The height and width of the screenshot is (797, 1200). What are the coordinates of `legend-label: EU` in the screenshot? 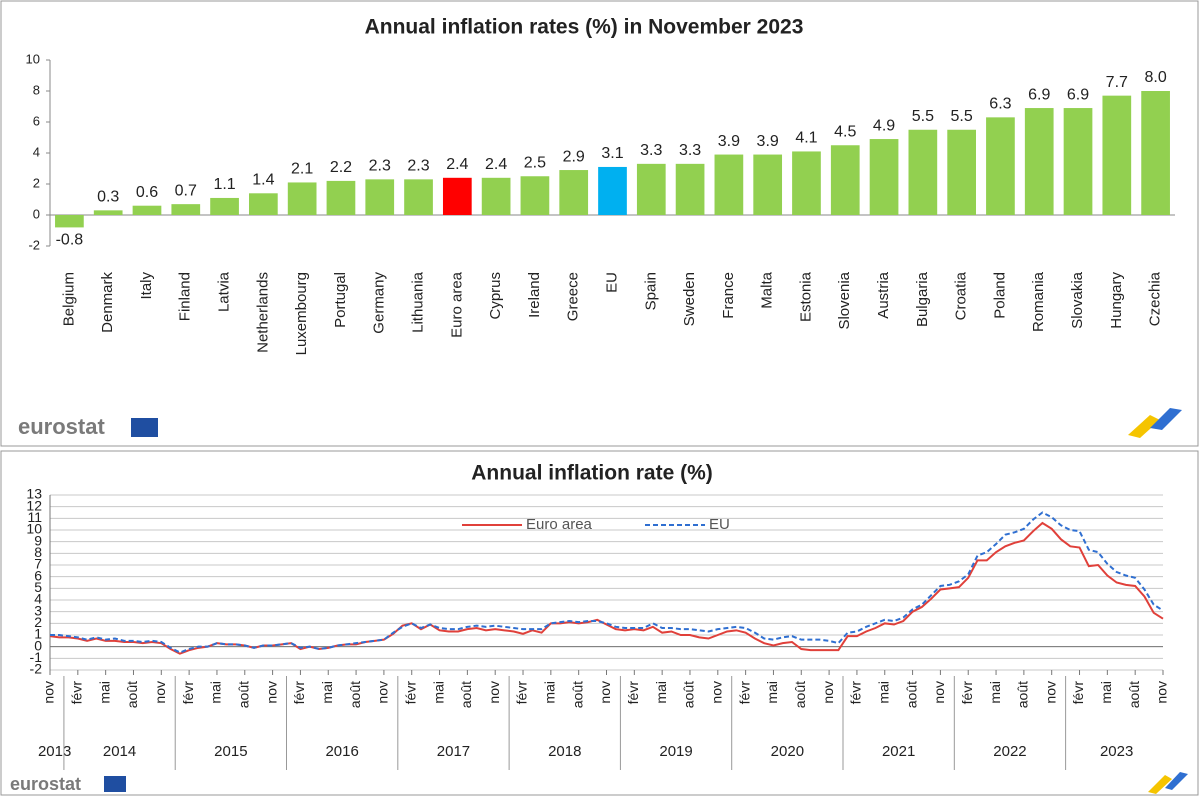 It's located at (719, 524).